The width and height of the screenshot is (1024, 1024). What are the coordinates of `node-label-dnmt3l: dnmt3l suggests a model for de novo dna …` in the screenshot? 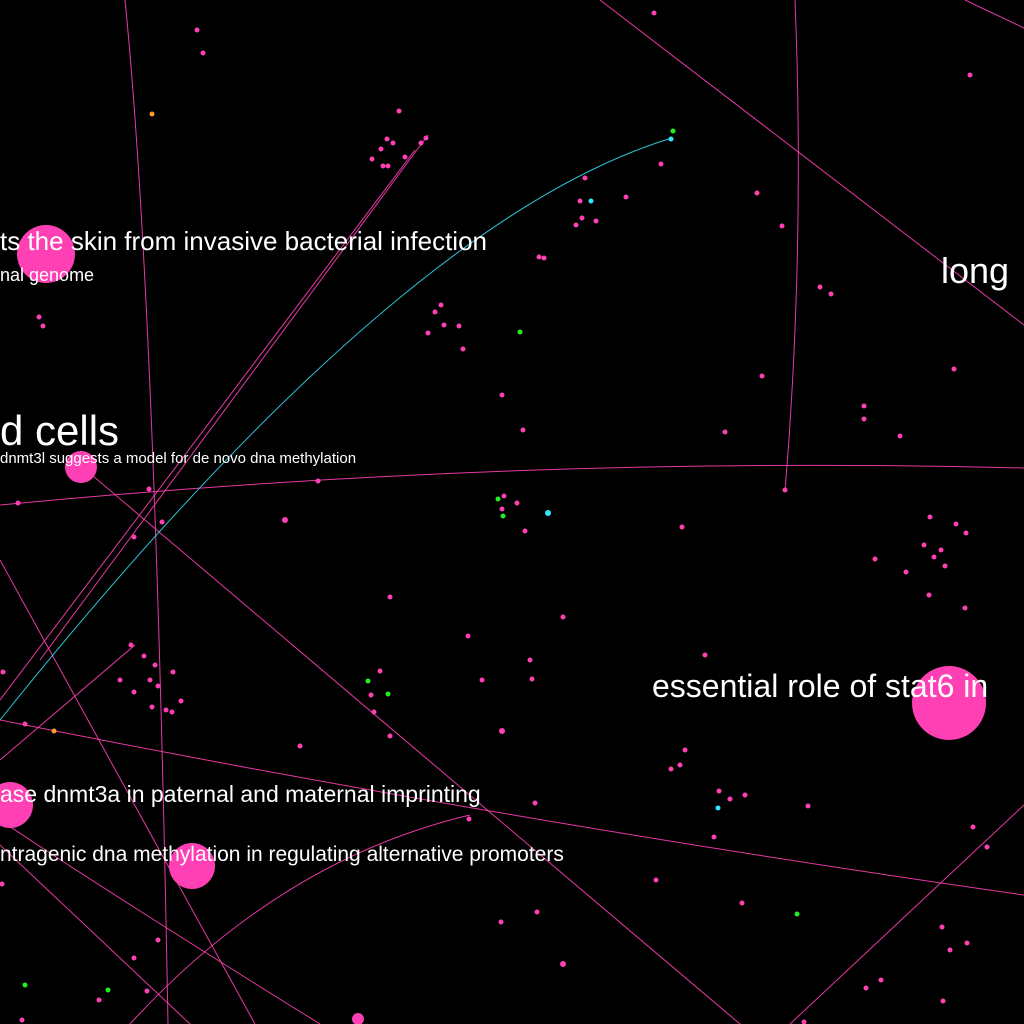 It's located at (178, 458).